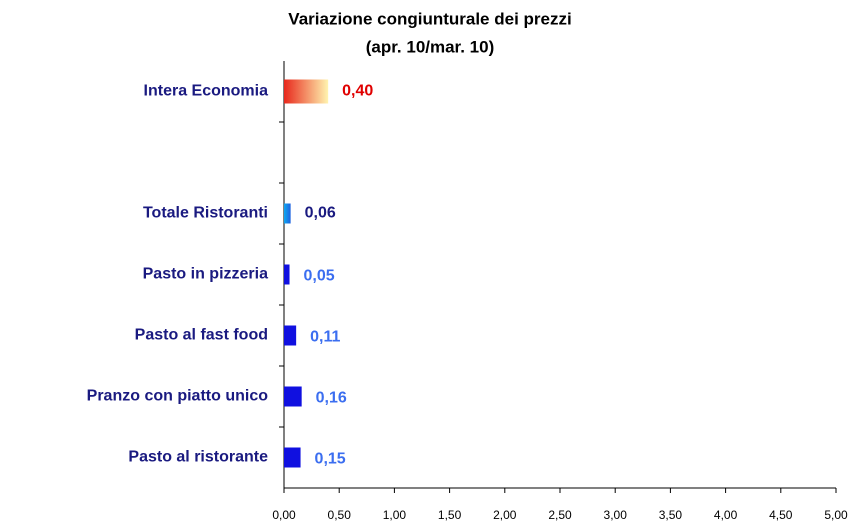 This screenshot has height=524, width=859. I want to click on x-tick-label: 3,50, so click(671, 515).